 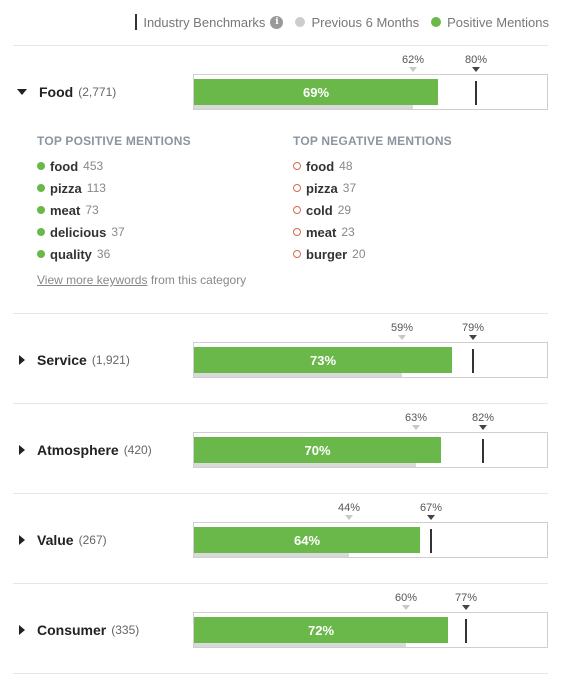 What do you see at coordinates (346, 166) in the screenshot?
I see `keyword-count: 48` at bounding box center [346, 166].